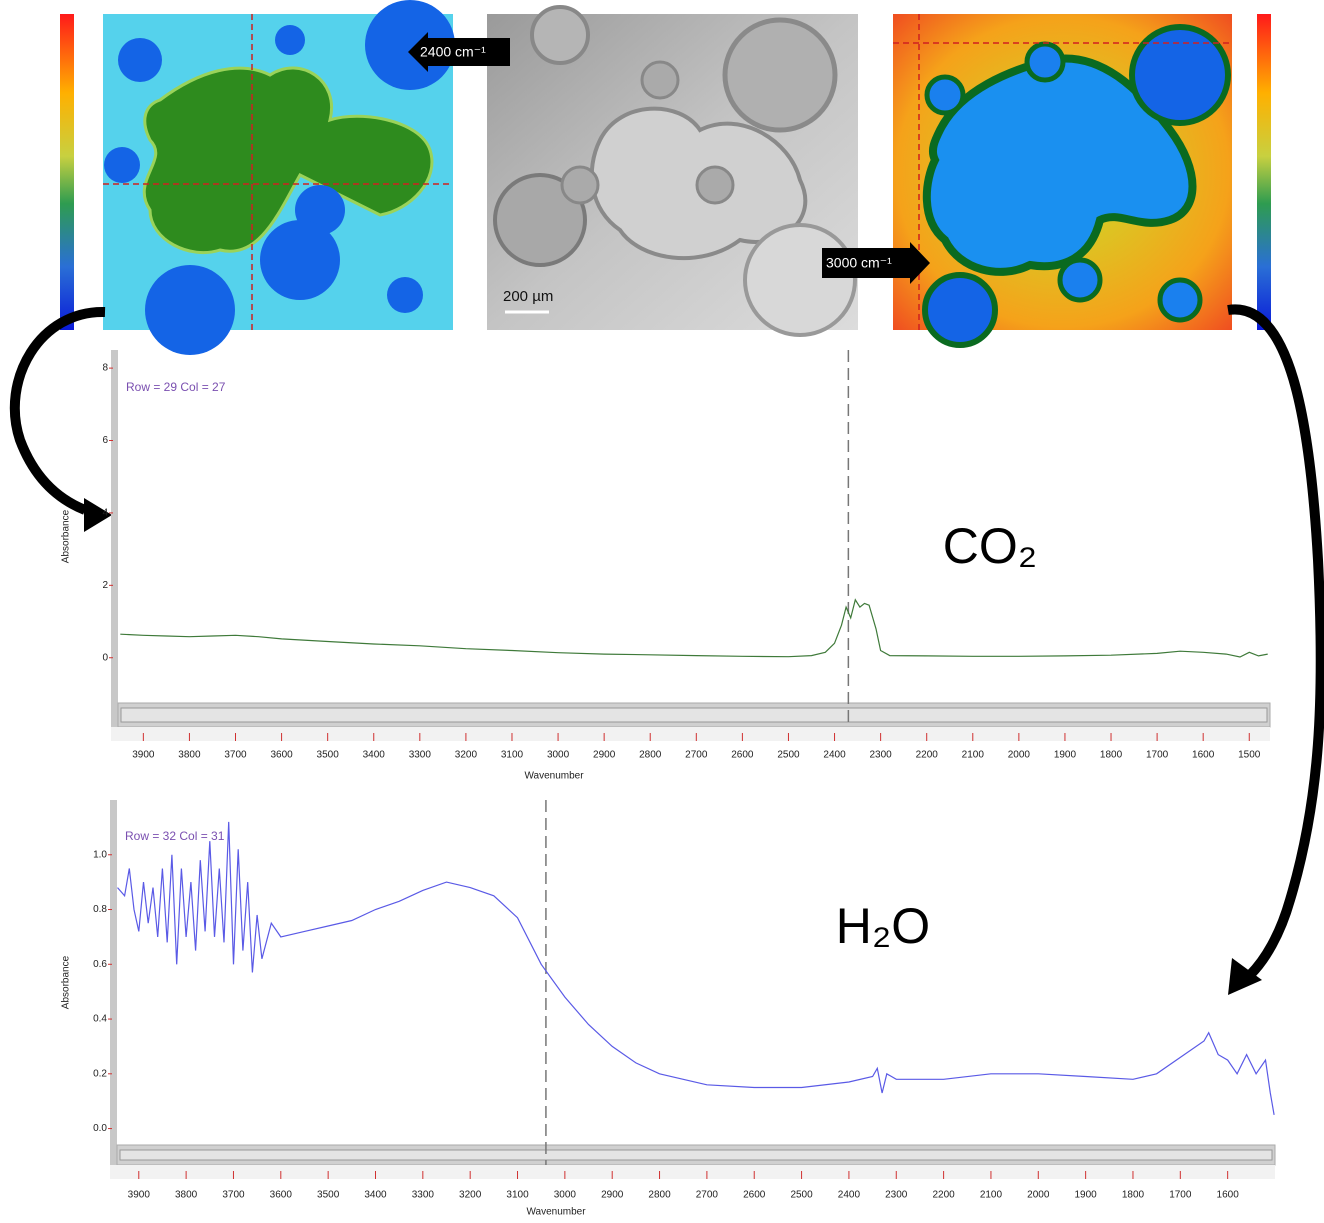 The image size is (1324, 1223). What do you see at coordinates (105, 368) in the screenshot?
I see `y-tick-label: 8` at bounding box center [105, 368].